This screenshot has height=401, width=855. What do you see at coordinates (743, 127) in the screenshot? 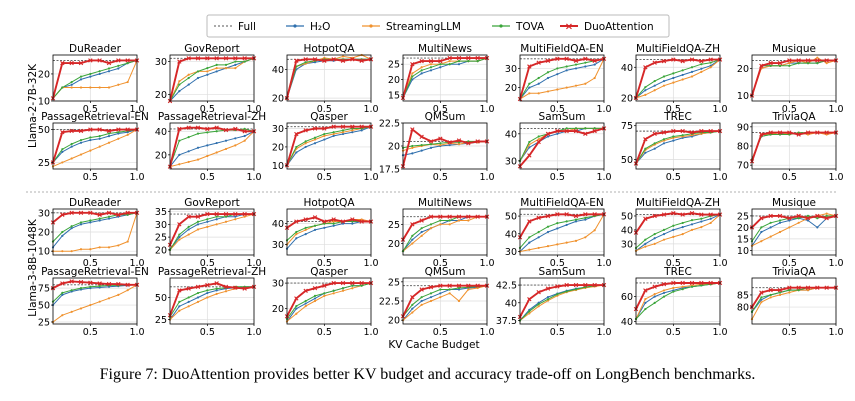
I see `y-tick-label: 90` at bounding box center [743, 127].